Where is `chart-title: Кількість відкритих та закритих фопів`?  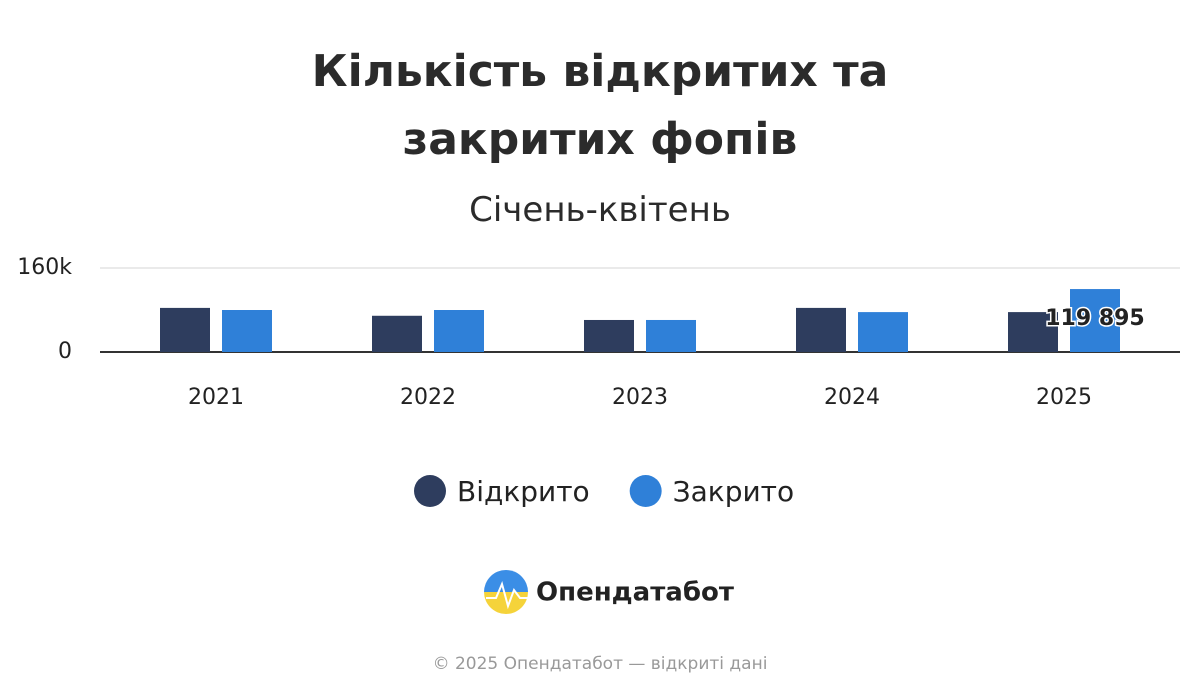 chart-title: Кількість відкритих та закритих фопів is located at coordinates (600, 105).